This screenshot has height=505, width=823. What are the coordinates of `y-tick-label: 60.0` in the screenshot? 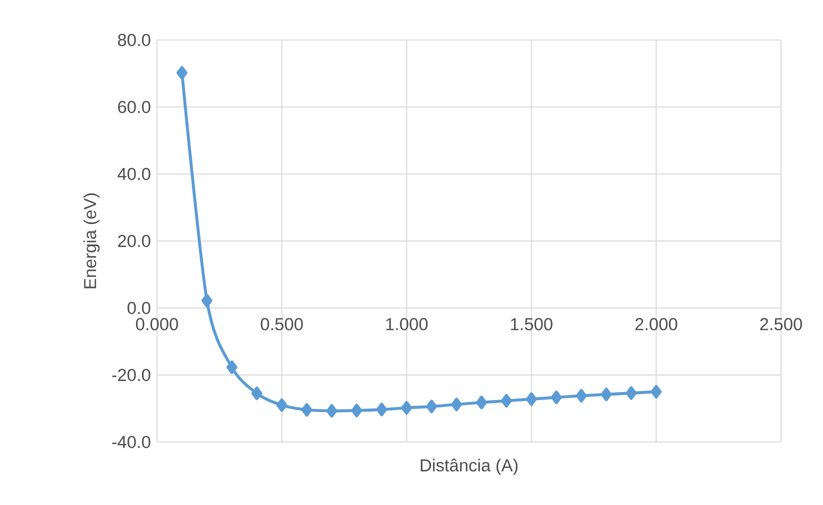 It's located at (134, 107).